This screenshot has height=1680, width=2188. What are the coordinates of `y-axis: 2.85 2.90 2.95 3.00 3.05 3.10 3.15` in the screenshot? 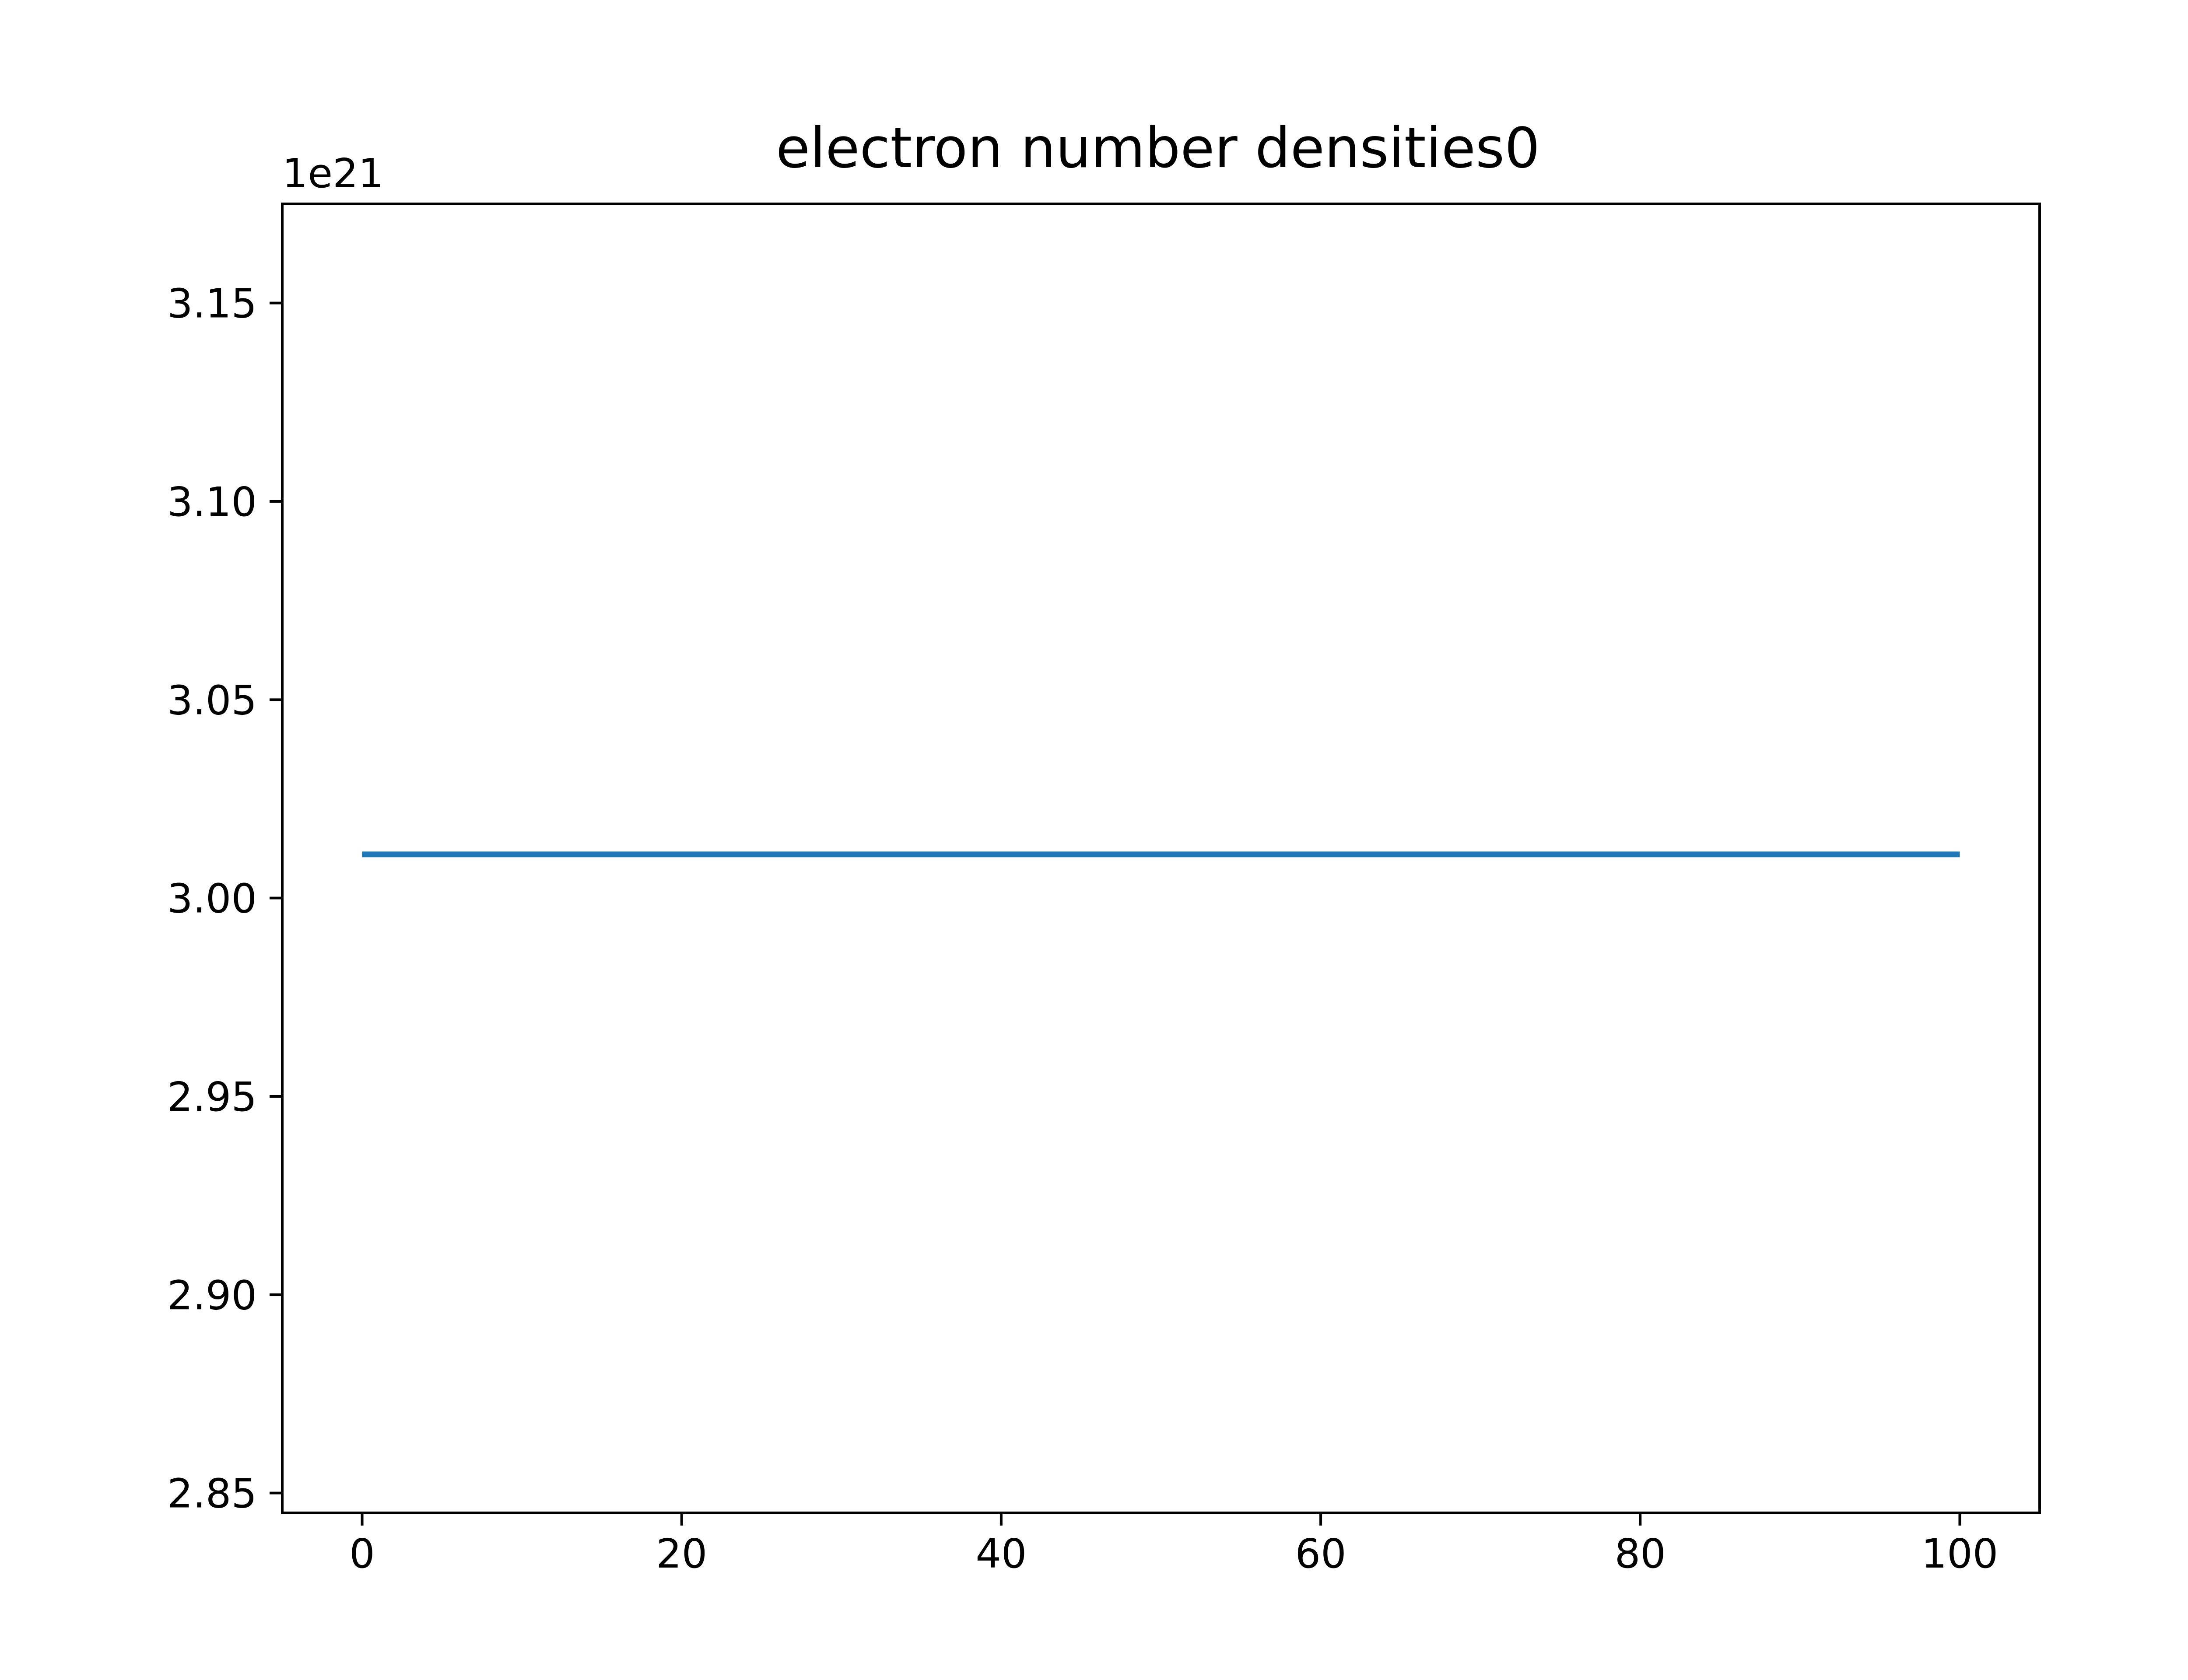 It's located at (225, 898).